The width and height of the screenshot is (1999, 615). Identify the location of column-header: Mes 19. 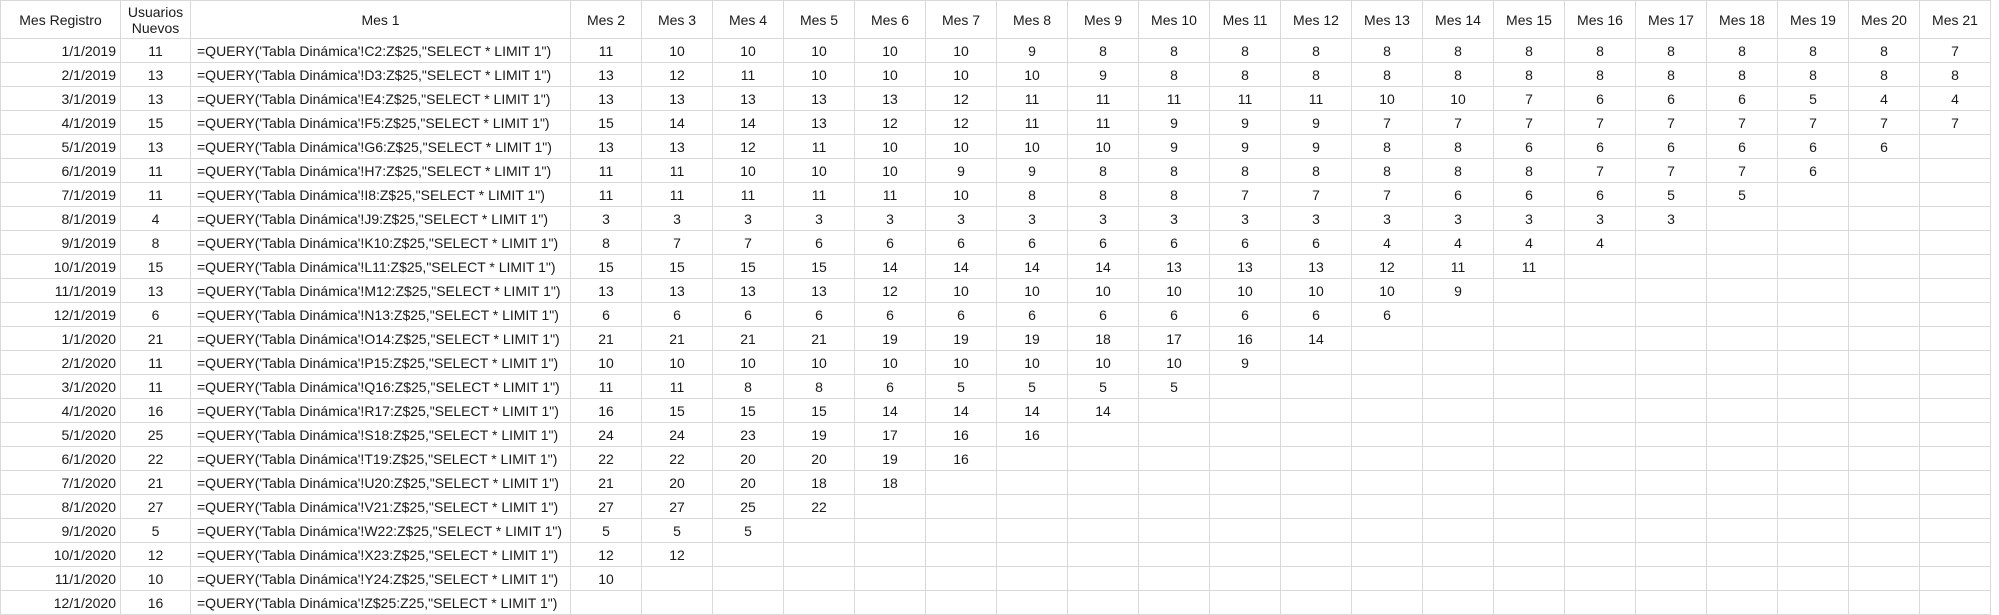
(1813, 19).